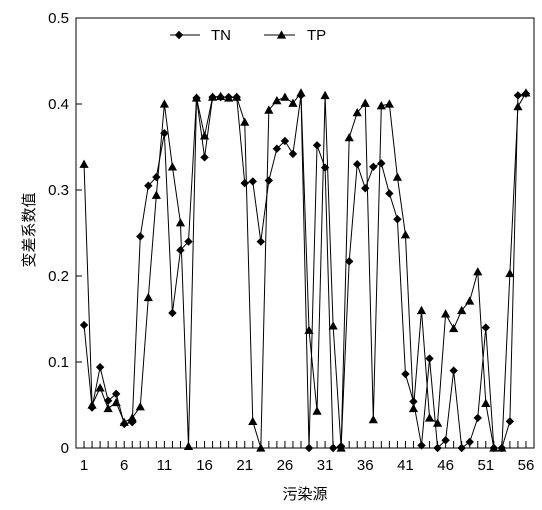  What do you see at coordinates (221, 35) in the screenshot?
I see `legend-label-tn: TN` at bounding box center [221, 35].